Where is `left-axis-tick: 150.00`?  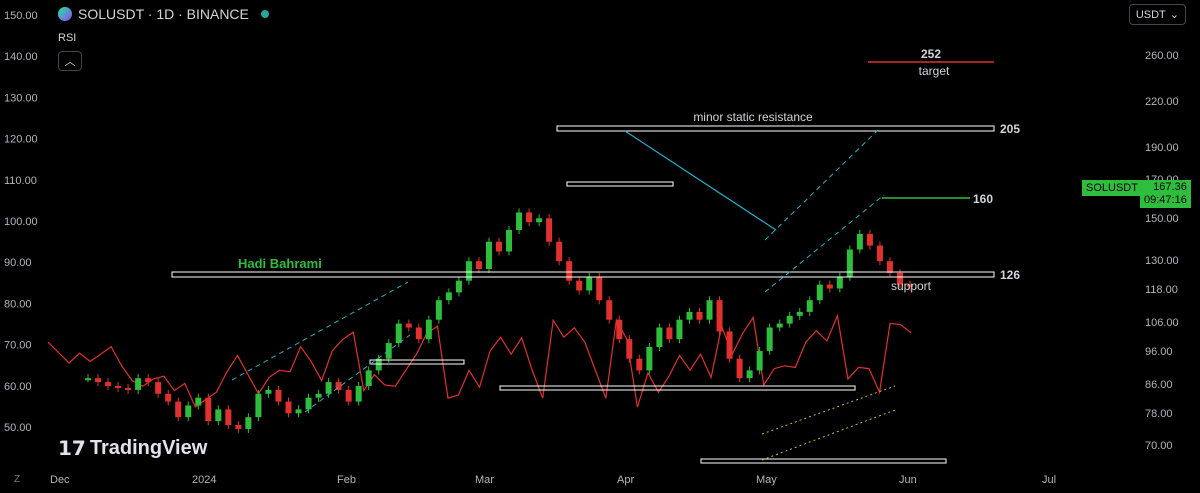
left-axis-tick: 150.00 is located at coordinates (21, 16).